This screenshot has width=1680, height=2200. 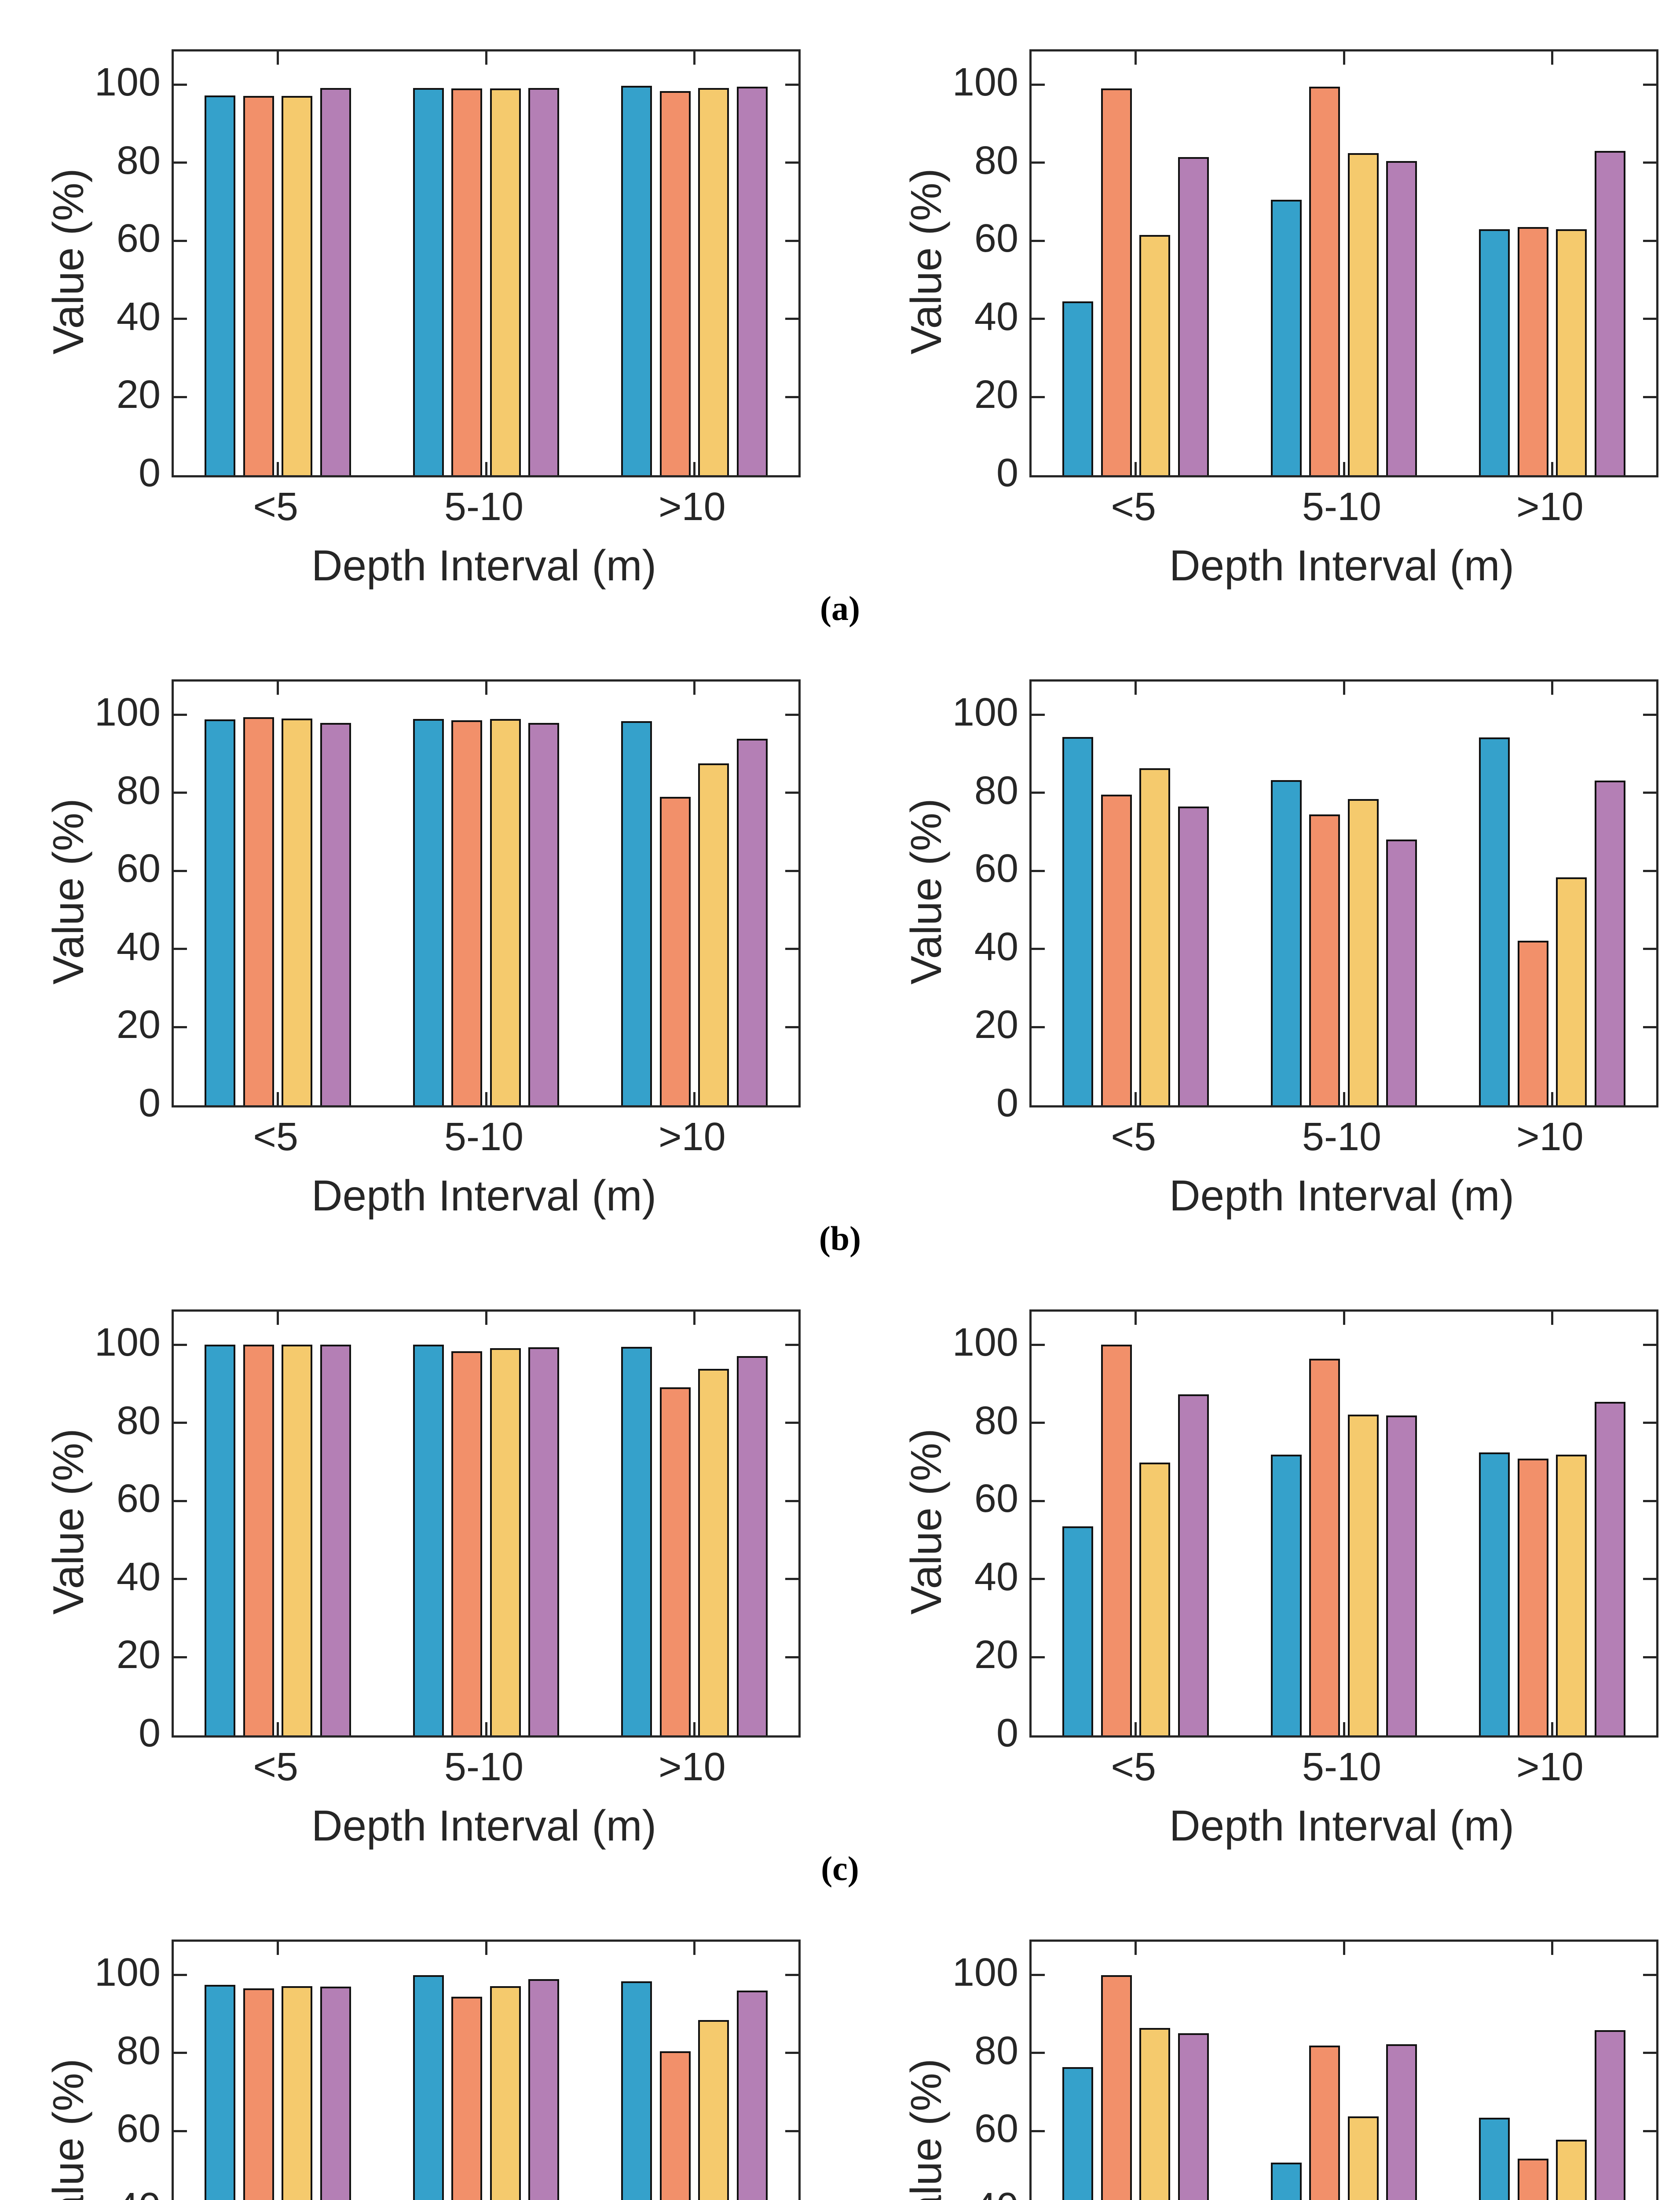 I want to click on y-tick-label: 100, so click(x=985, y=1343).